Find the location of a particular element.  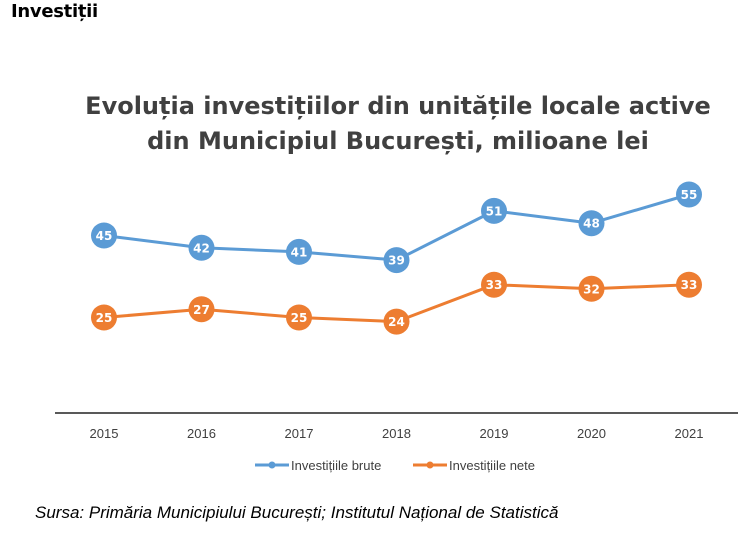

data-label: 24 is located at coordinates (396, 322).